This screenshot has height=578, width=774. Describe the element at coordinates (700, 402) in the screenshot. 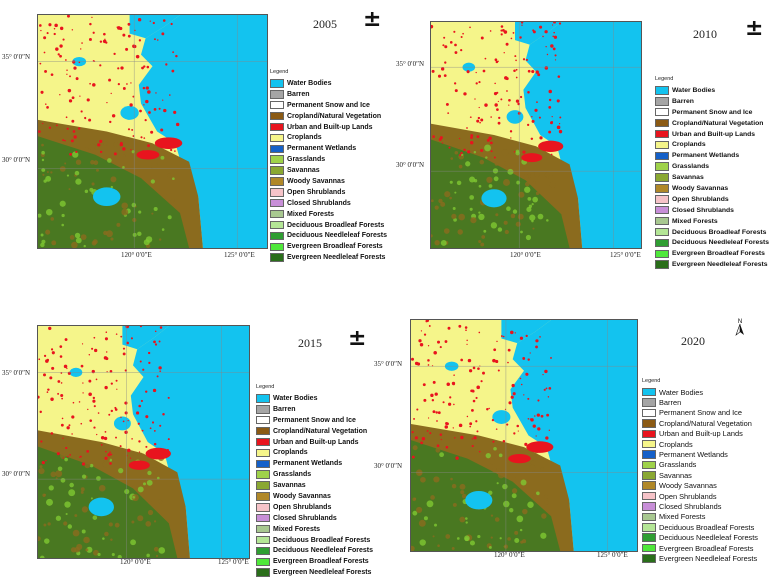

I see `legend-item: Barren` at that location.